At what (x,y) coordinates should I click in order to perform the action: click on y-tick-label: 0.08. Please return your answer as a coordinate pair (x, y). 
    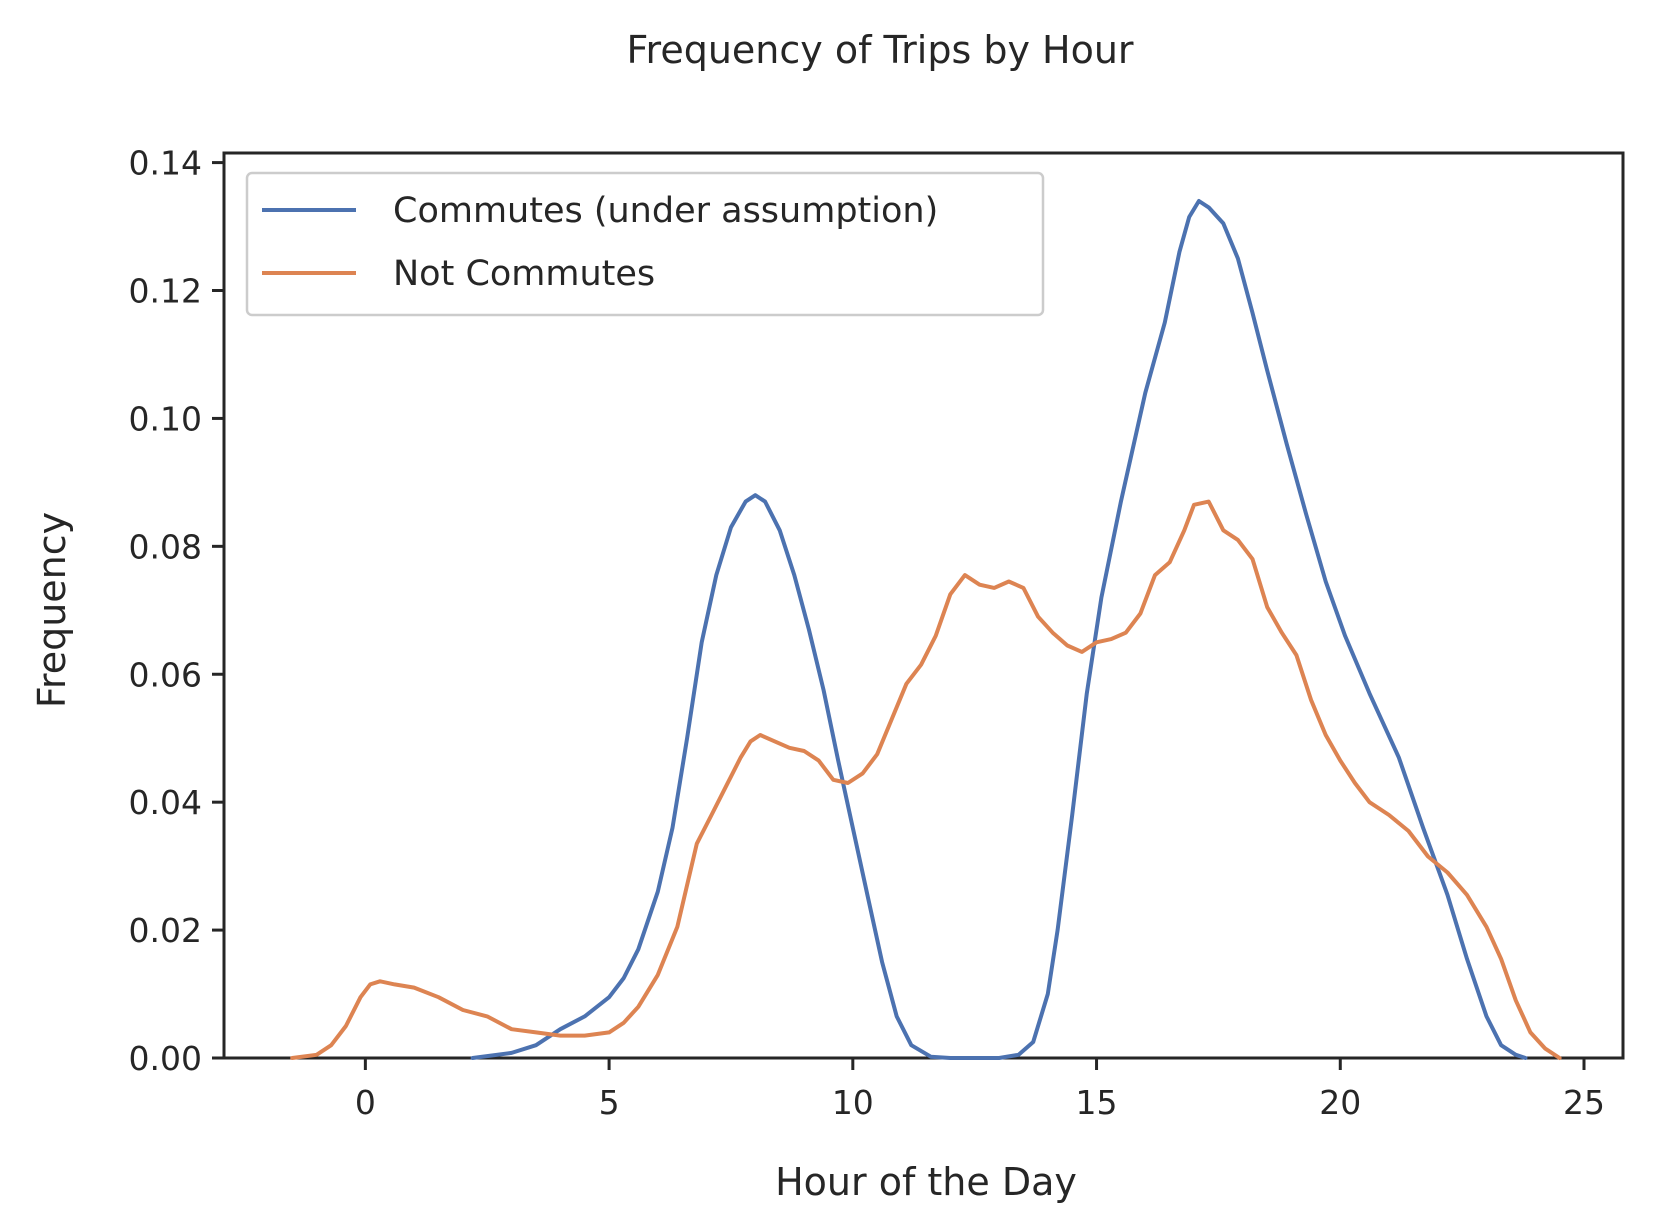
    Looking at the image, I should click on (165, 546).